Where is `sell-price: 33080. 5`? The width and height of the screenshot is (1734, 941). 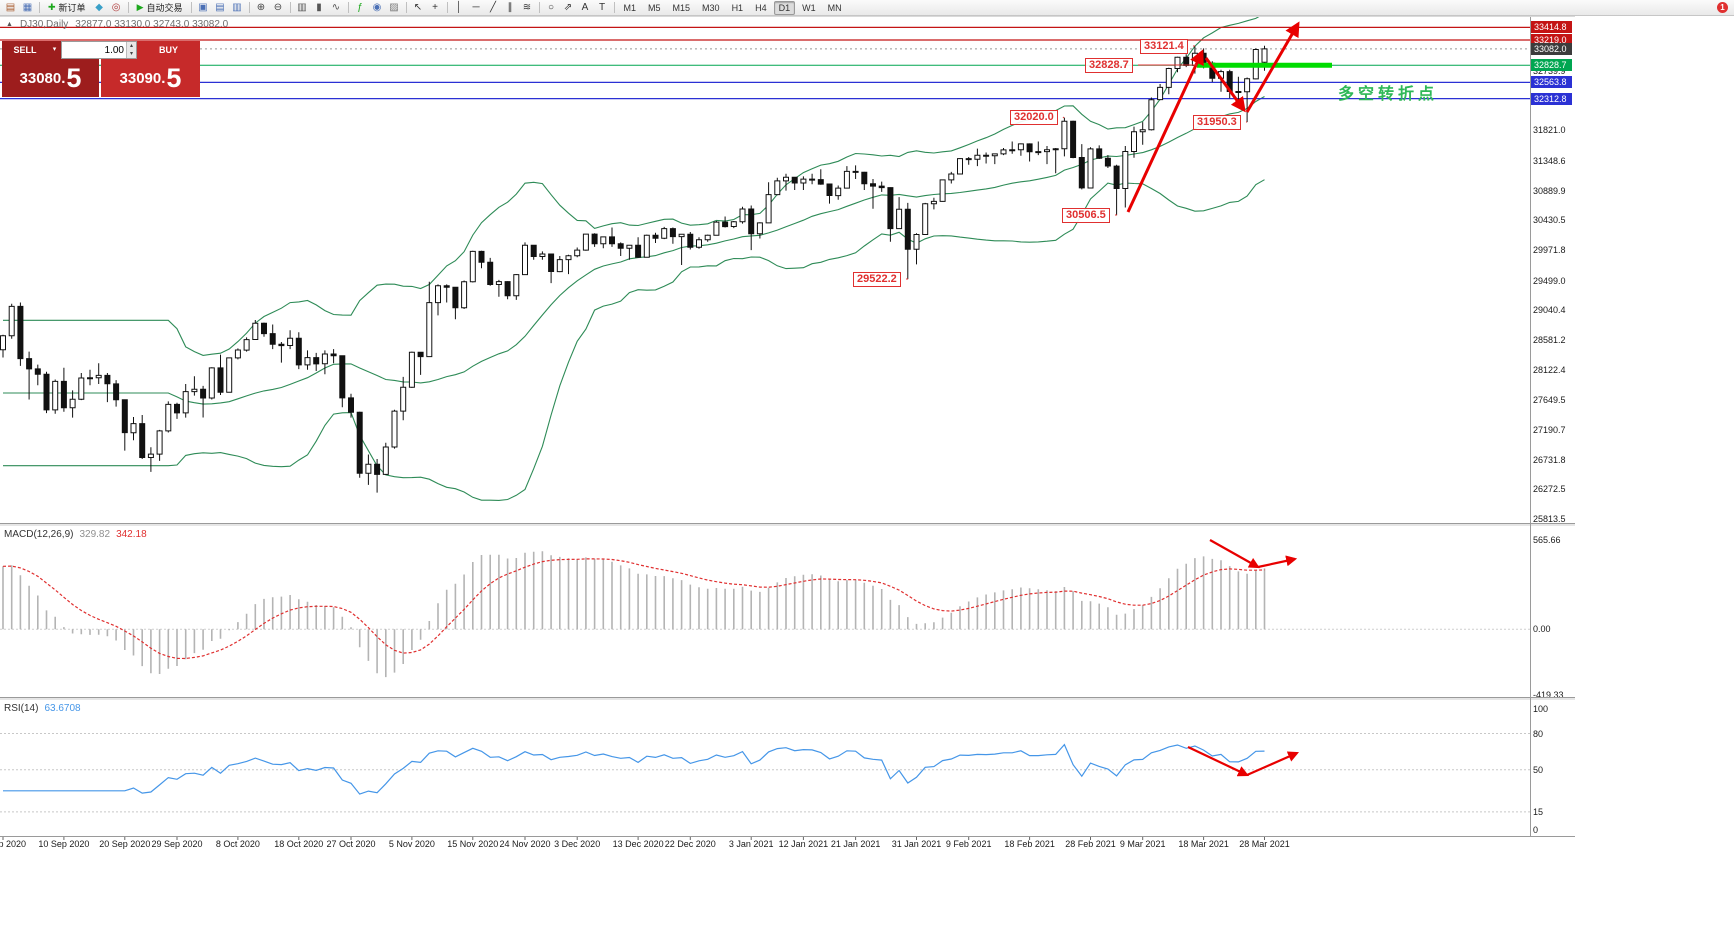 sell-price: 33080. 5 is located at coordinates (50, 78).